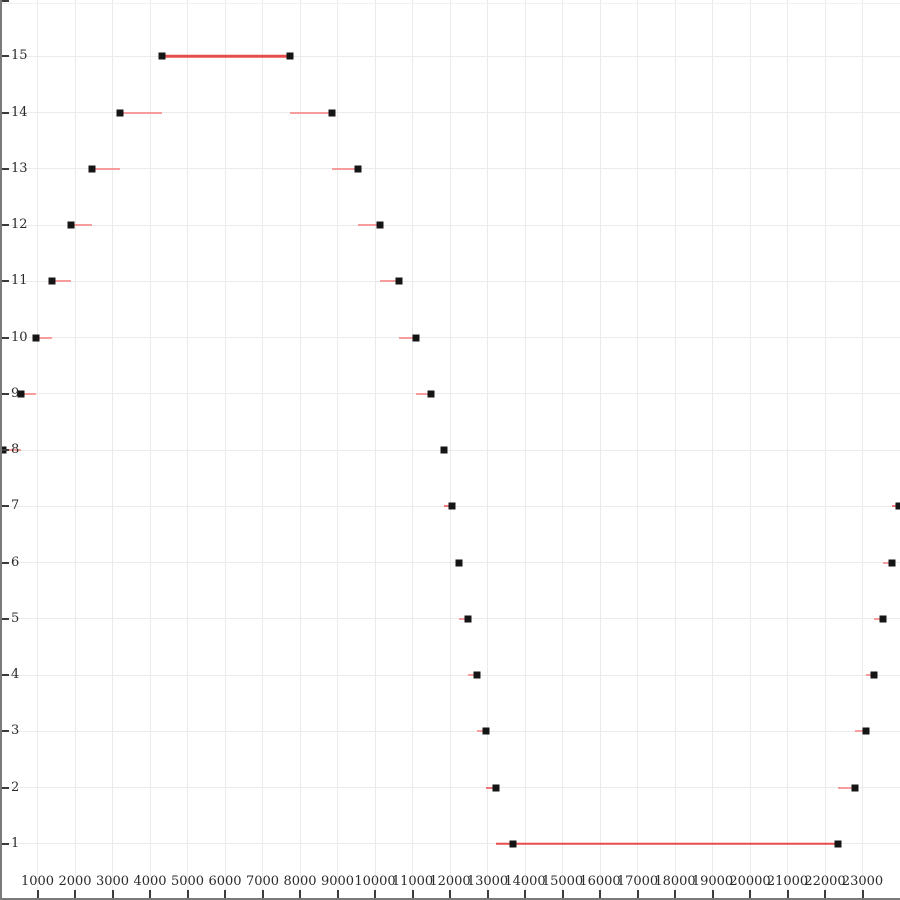 This screenshot has height=900, width=900. I want to click on x-tick-label: 5000, so click(187, 881).